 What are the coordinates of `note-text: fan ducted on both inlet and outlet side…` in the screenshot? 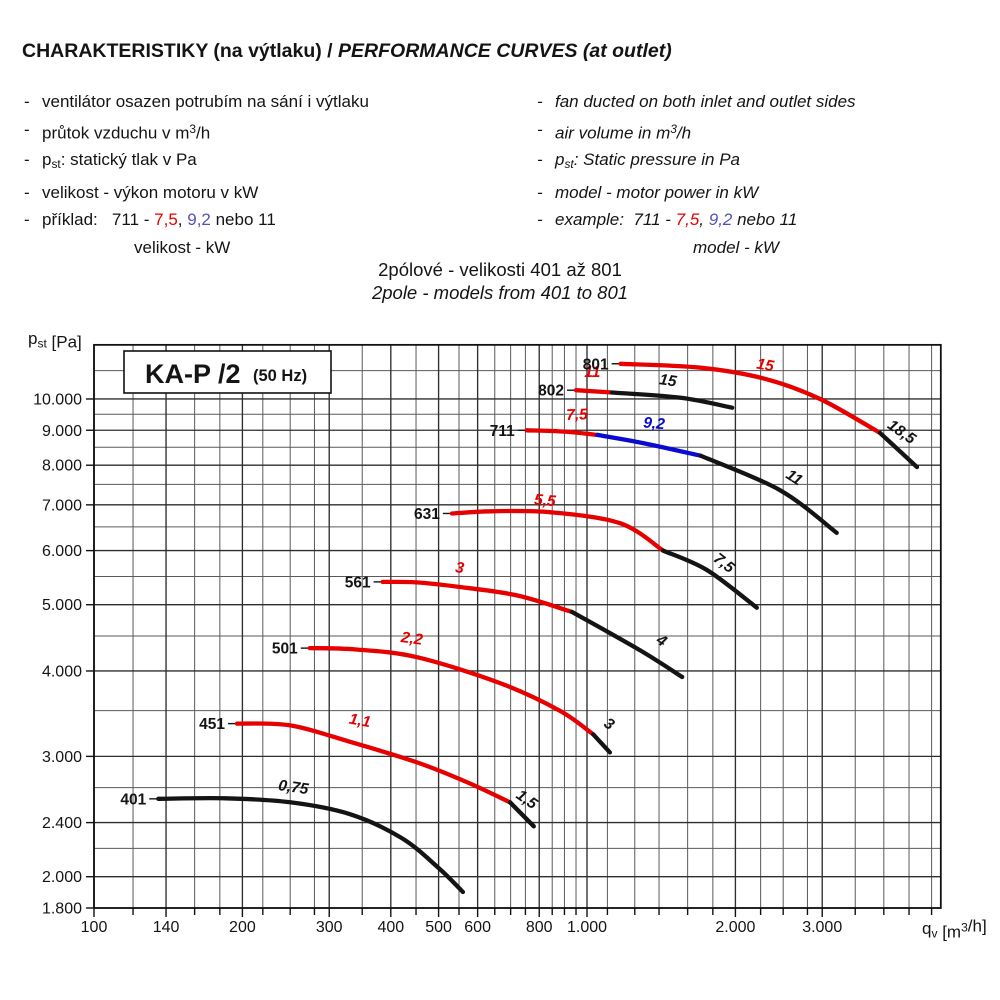 It's located at (705, 101).